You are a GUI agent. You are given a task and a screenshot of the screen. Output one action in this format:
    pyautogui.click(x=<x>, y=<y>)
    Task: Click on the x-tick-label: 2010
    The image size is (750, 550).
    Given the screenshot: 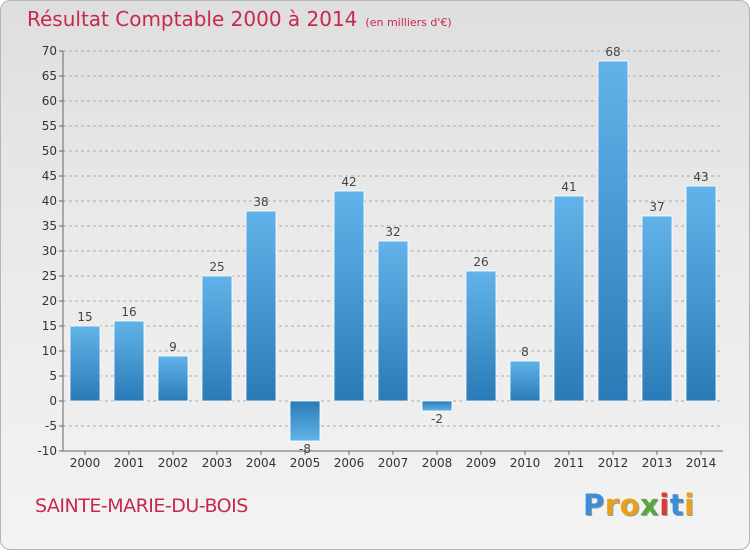 What is the action you would take?
    pyautogui.click(x=525, y=463)
    